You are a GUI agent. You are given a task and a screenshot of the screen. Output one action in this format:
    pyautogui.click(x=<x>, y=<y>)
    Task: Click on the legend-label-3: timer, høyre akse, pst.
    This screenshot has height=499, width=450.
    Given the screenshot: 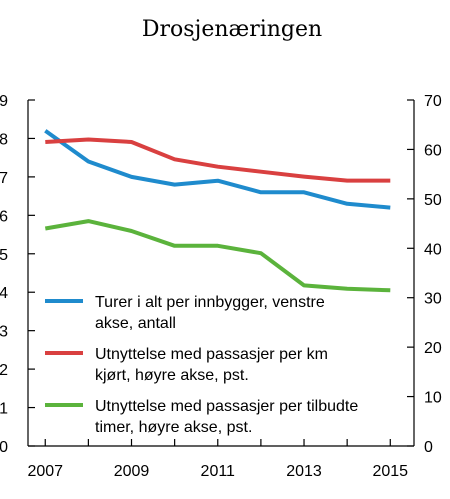 What is the action you would take?
    pyautogui.click(x=173, y=427)
    